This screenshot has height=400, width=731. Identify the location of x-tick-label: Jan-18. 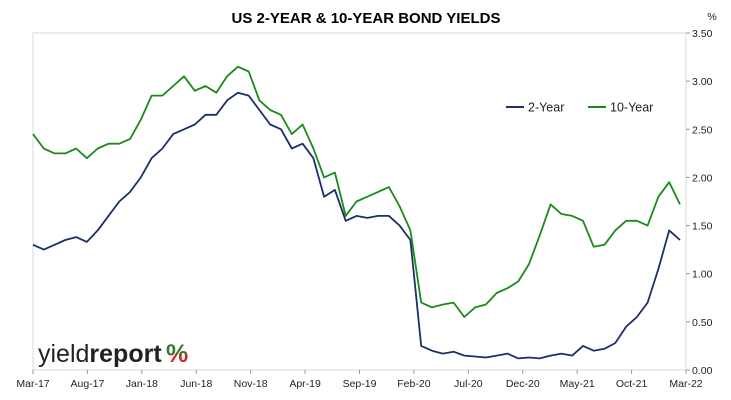
(142, 384).